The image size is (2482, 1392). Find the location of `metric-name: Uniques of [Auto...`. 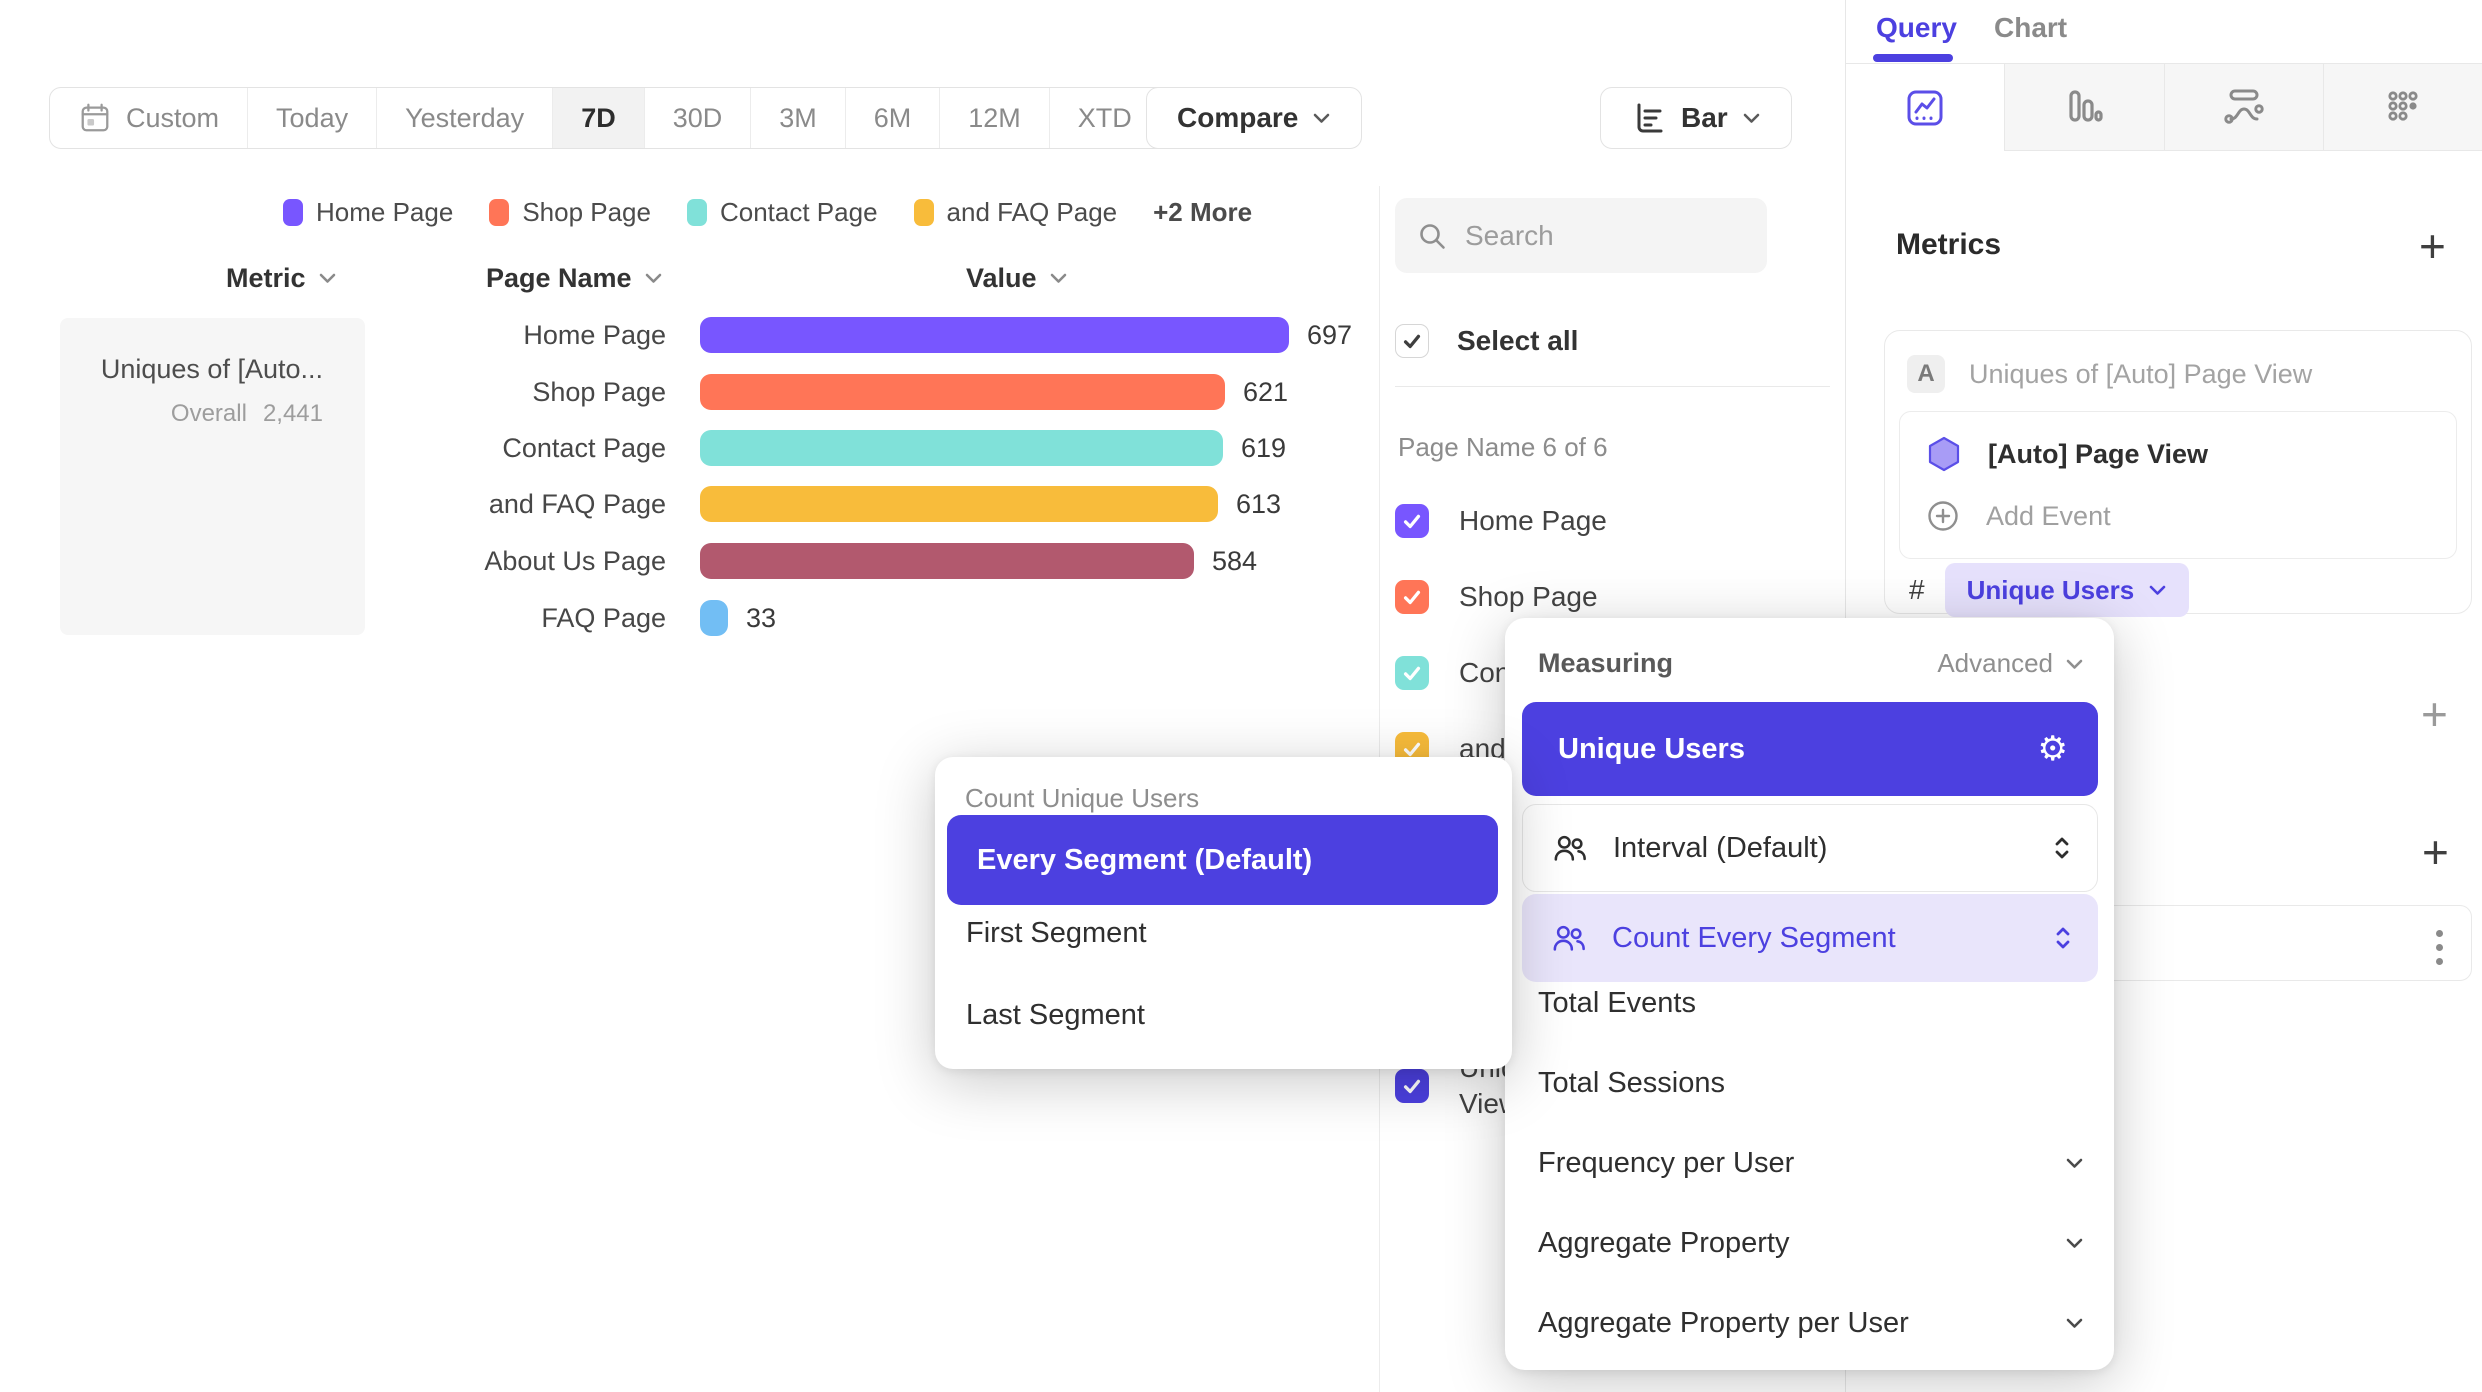

metric-name: Uniques of [Auto... is located at coordinates (211, 369).